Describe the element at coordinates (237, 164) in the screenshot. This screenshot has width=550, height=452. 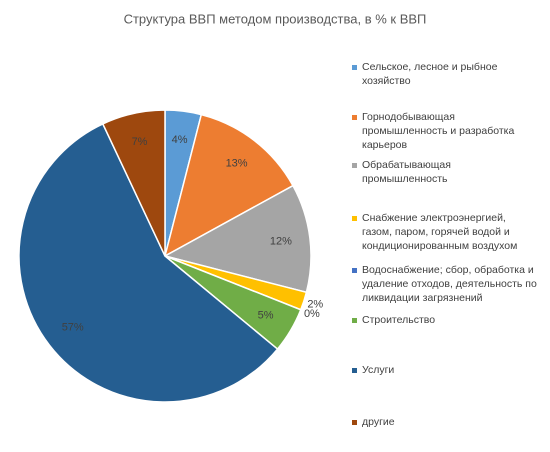
I see `data-label: 13%` at that location.